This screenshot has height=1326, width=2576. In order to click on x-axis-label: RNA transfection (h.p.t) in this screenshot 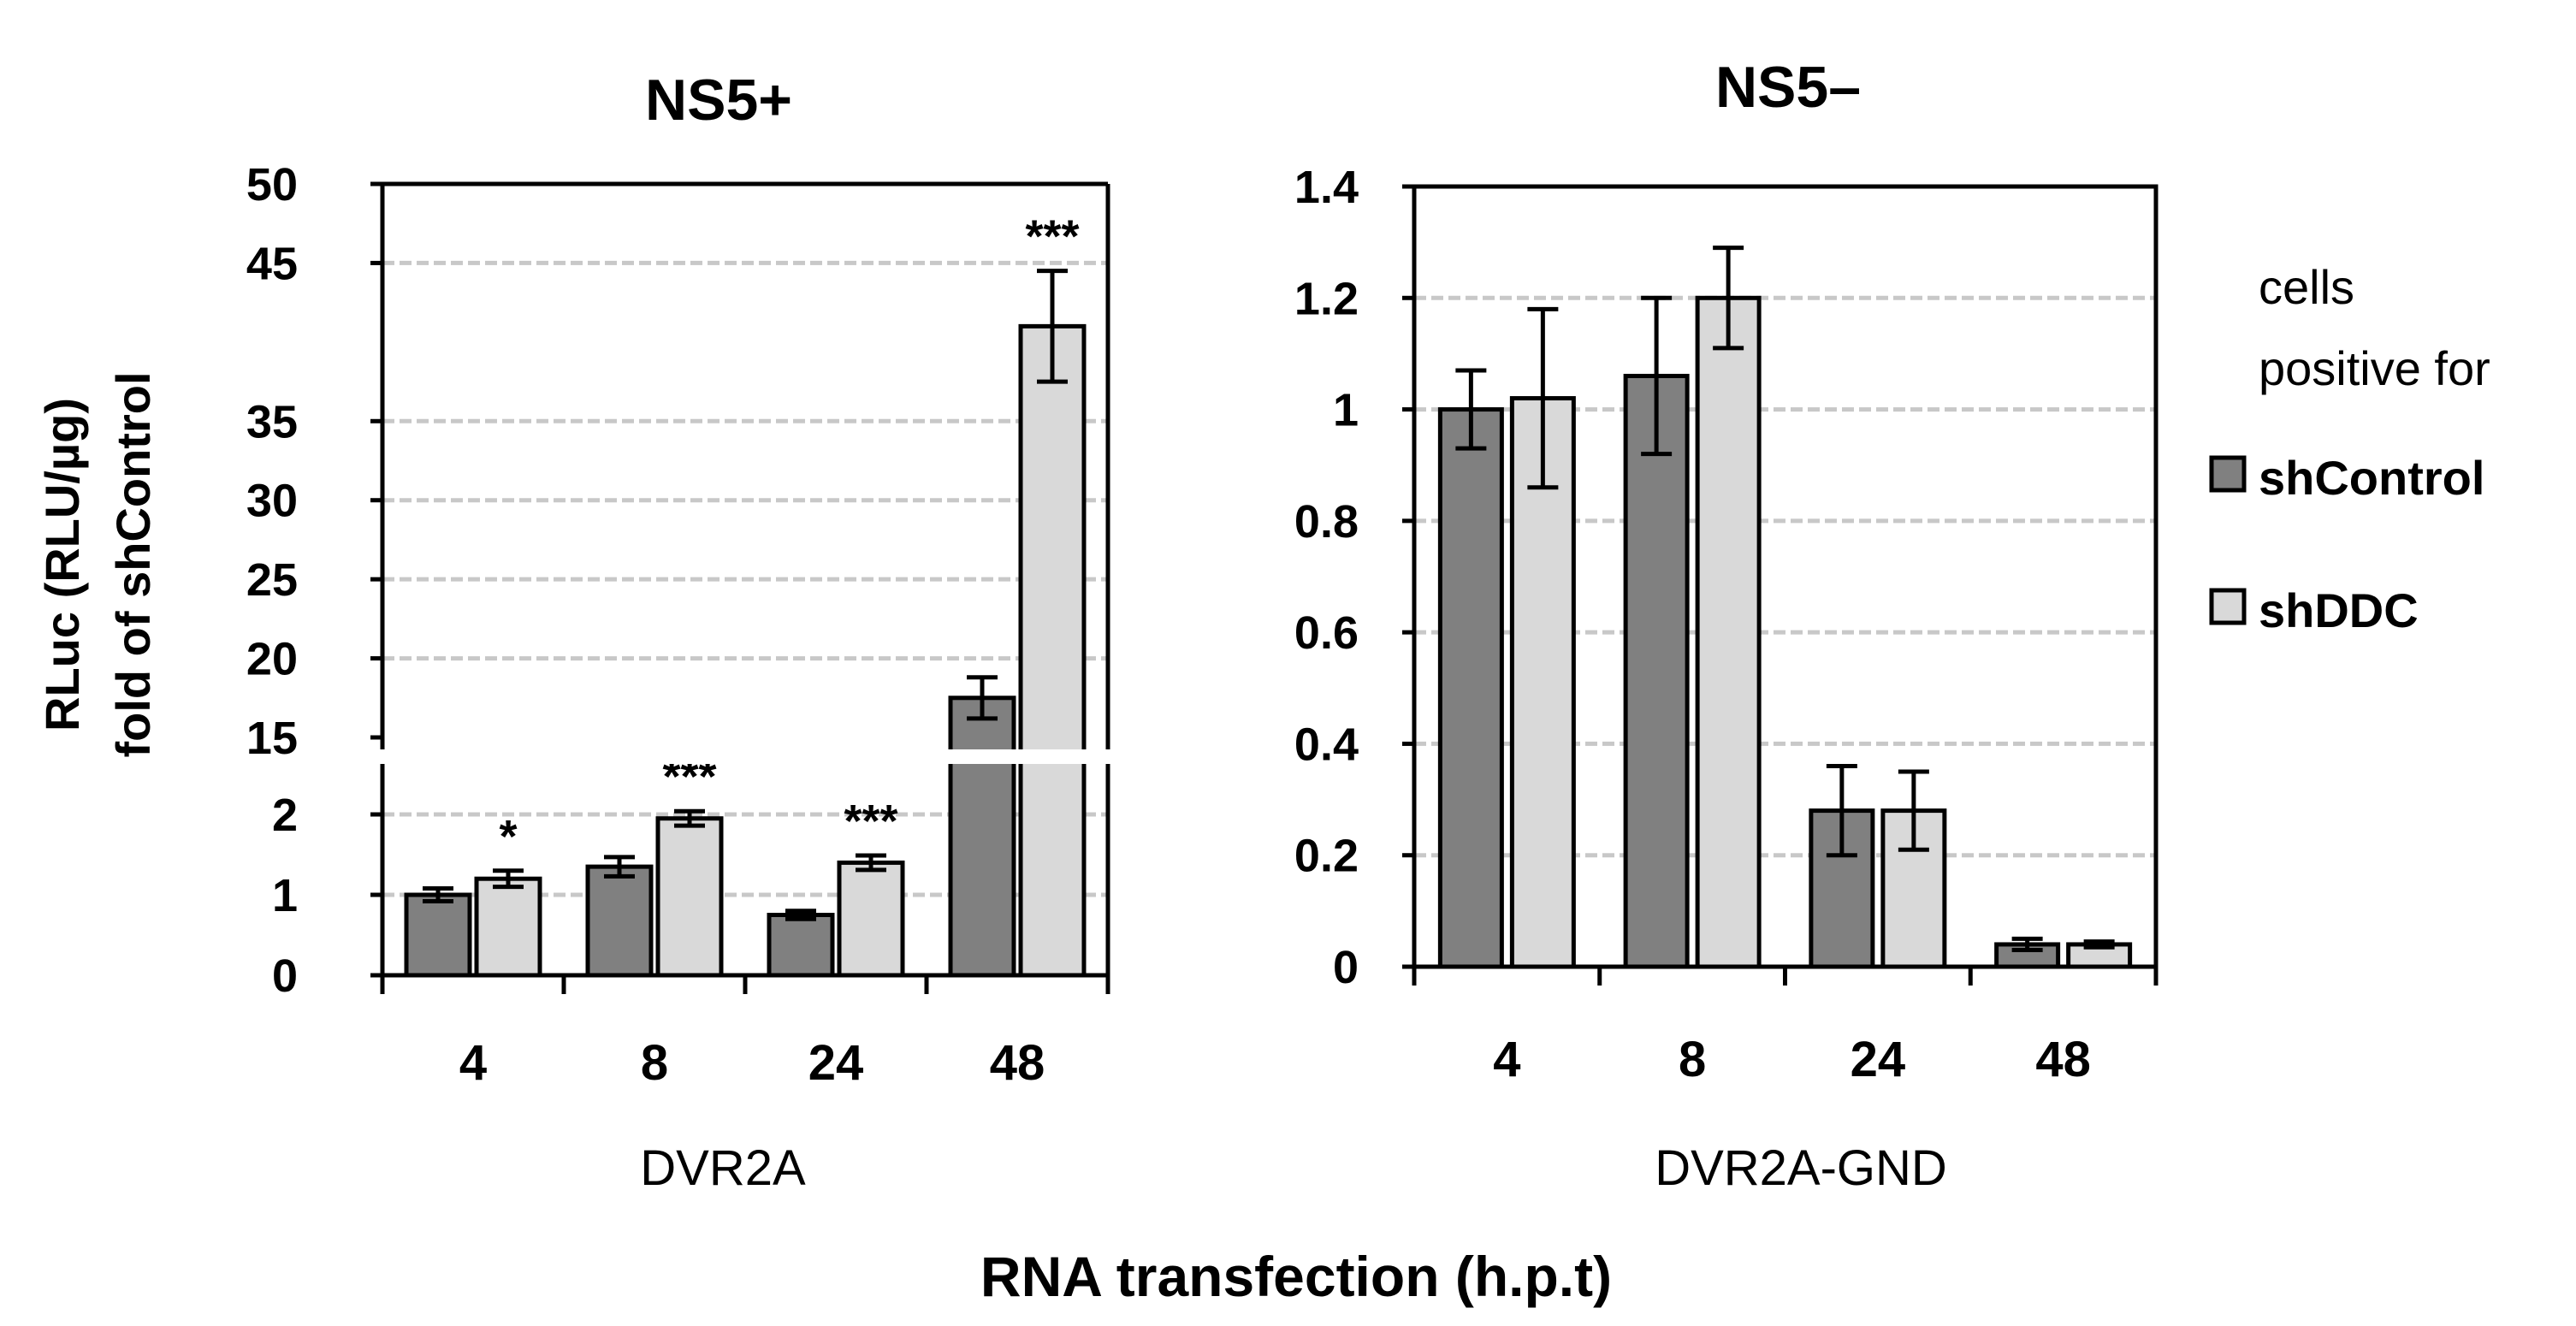, I will do `click(1296, 1277)`.